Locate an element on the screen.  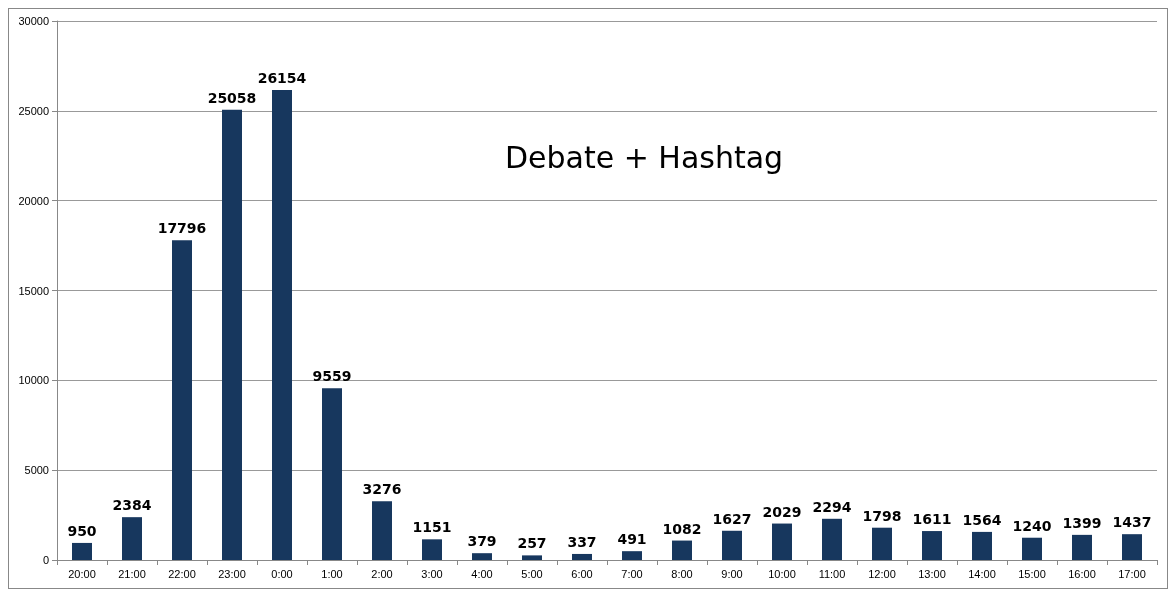
x-tick-label: 2:00 is located at coordinates (382, 573).